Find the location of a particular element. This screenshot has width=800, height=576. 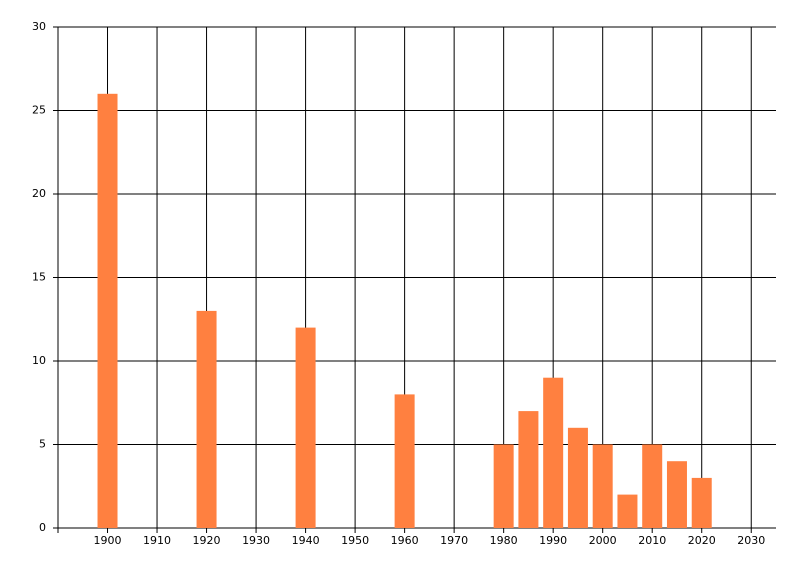

y-tick-label: 20 is located at coordinates (39, 193).